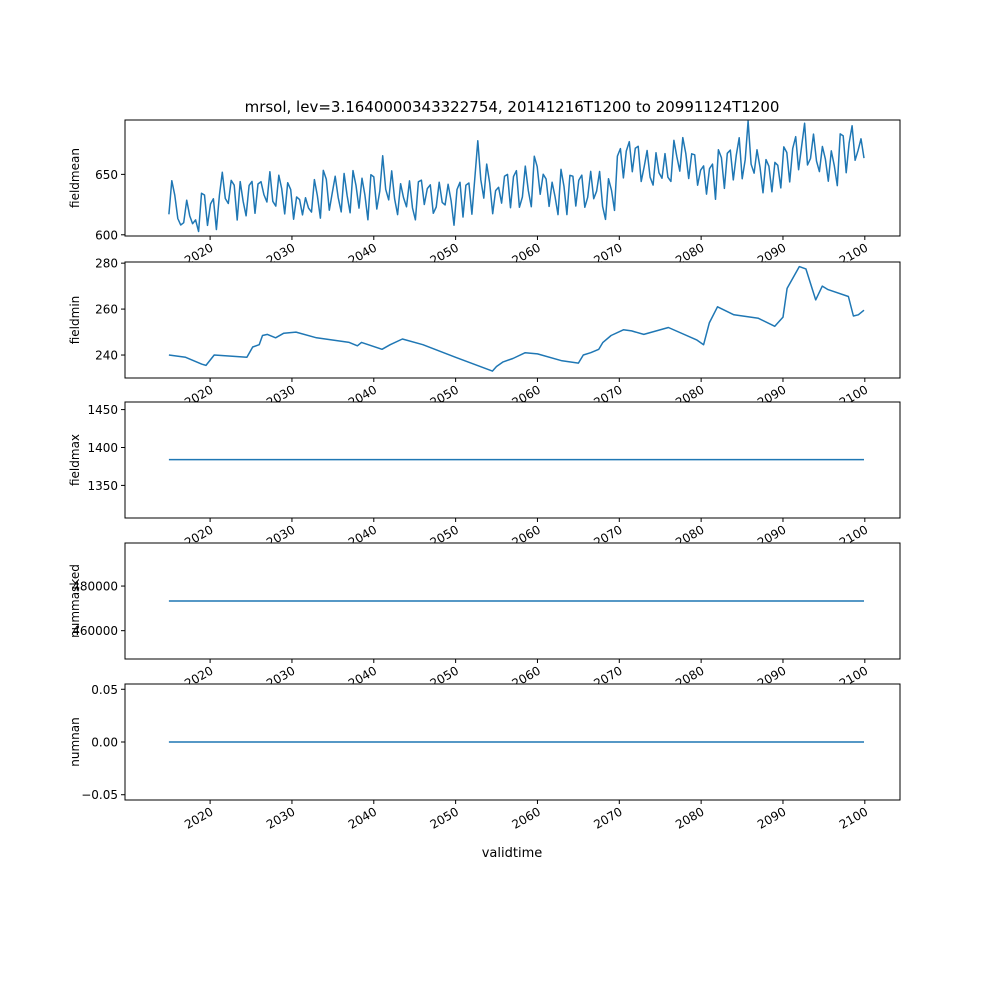 The image size is (1000, 1000). Describe the element at coordinates (106, 235) in the screenshot. I see `y-tick-label: 600` at that location.